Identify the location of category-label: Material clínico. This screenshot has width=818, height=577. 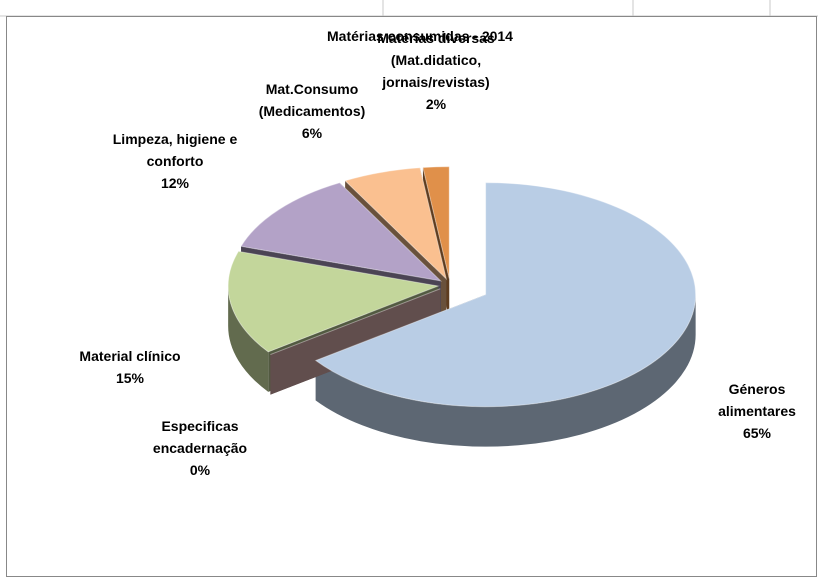
(130, 356).